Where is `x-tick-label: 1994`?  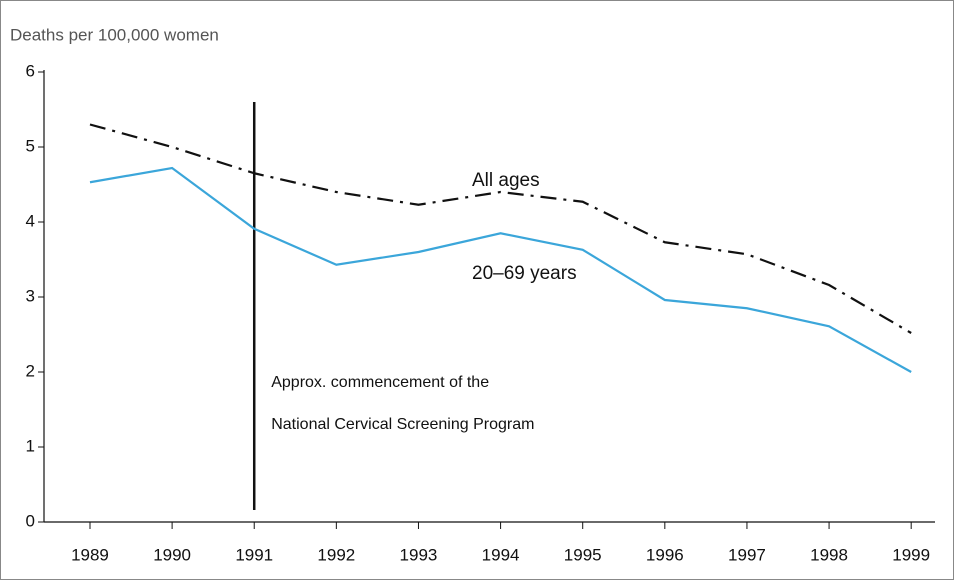 x-tick-label: 1994 is located at coordinates (501, 554).